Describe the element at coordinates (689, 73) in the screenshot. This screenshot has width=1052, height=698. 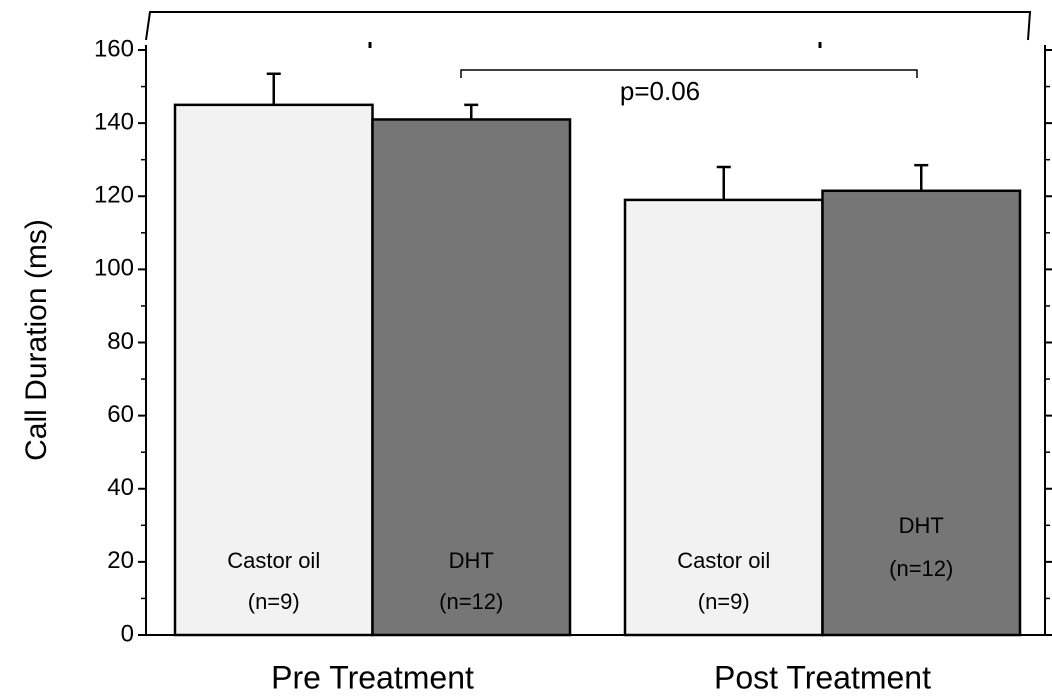
I see `significance-bracket` at that location.